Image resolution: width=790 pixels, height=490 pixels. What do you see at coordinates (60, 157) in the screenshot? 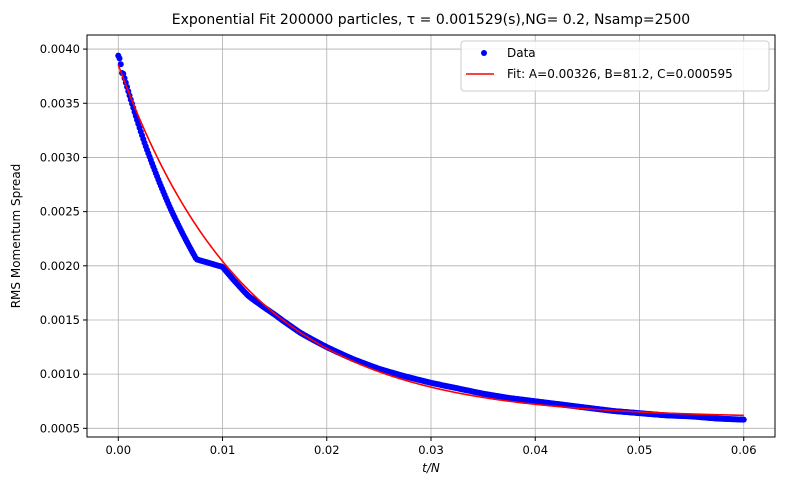
I see `y-tick-label: 0.0030` at bounding box center [60, 157].